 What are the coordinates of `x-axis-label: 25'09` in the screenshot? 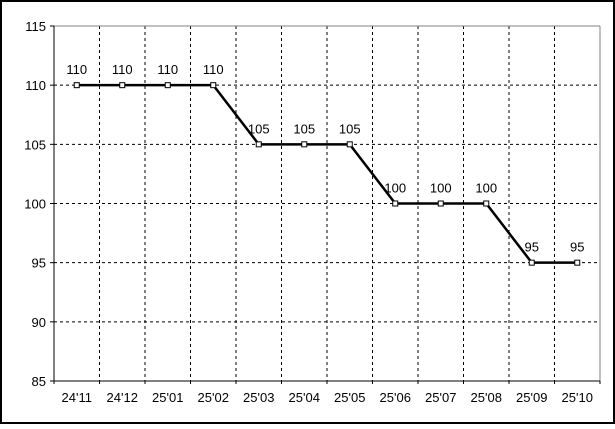 It's located at (531, 397).